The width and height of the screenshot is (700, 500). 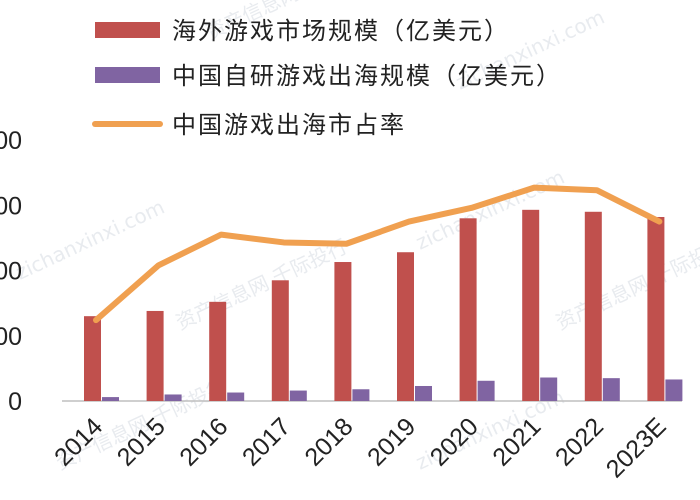 What do you see at coordinates (203, 441) in the screenshot?
I see `x-tick-label: 2016` at bounding box center [203, 441].